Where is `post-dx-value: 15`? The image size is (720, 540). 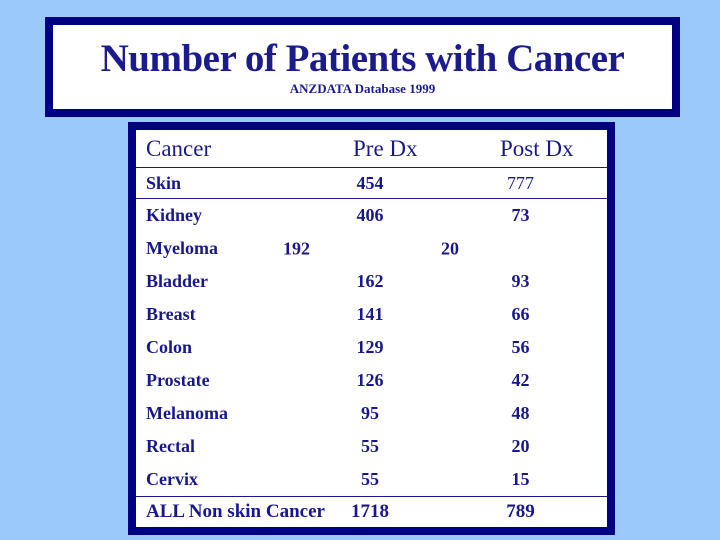
post-dx-value: 15 is located at coordinates (520, 479).